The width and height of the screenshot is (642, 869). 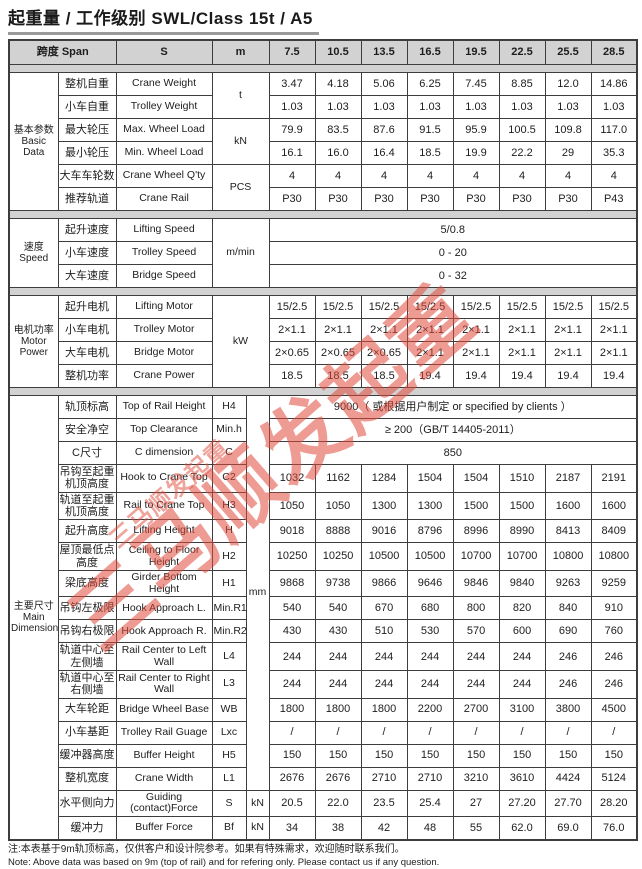 I want to click on value-cell: 820, so click(x=522, y=608).